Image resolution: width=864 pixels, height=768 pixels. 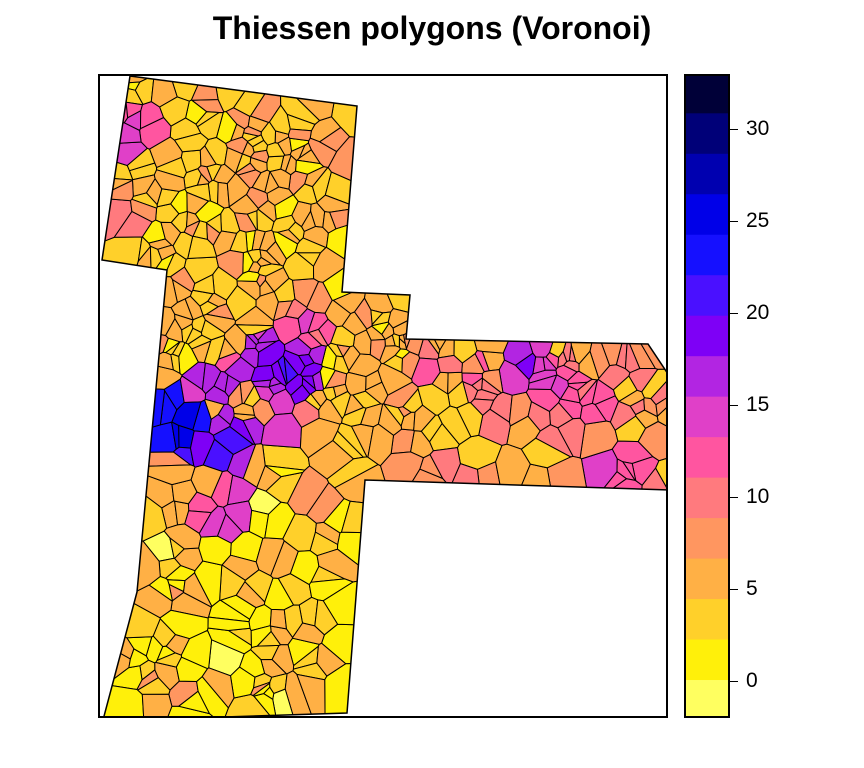 I want to click on chart-title: Thiessen polygons (Voronoi), so click(x=432, y=28).